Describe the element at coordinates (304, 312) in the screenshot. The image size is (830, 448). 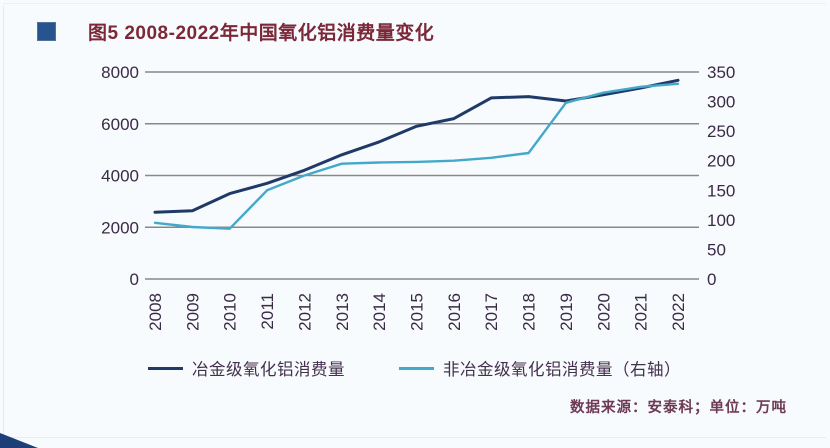
I see `x-axis-year-label: 2012` at that location.